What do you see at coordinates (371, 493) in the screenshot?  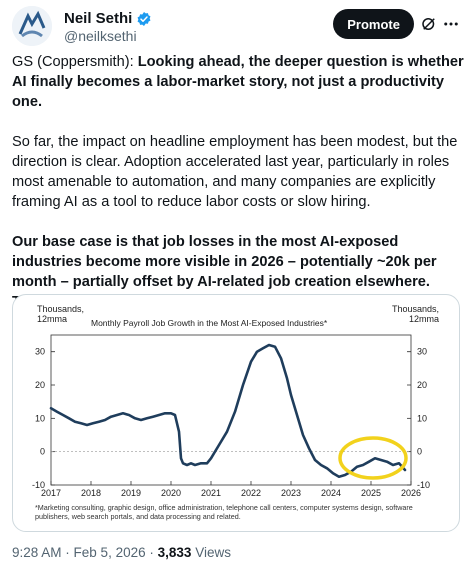 I see `x-tick-label: 2025` at bounding box center [371, 493].